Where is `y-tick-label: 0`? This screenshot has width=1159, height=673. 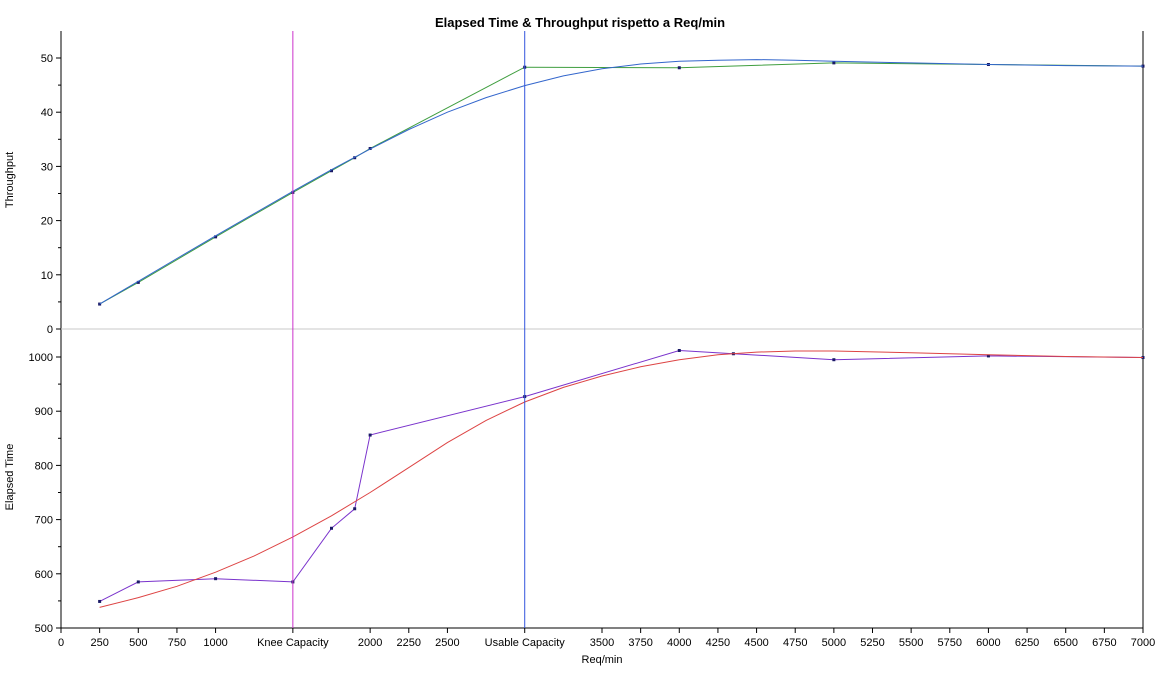
y-tick-label: 0 is located at coordinates (50, 330).